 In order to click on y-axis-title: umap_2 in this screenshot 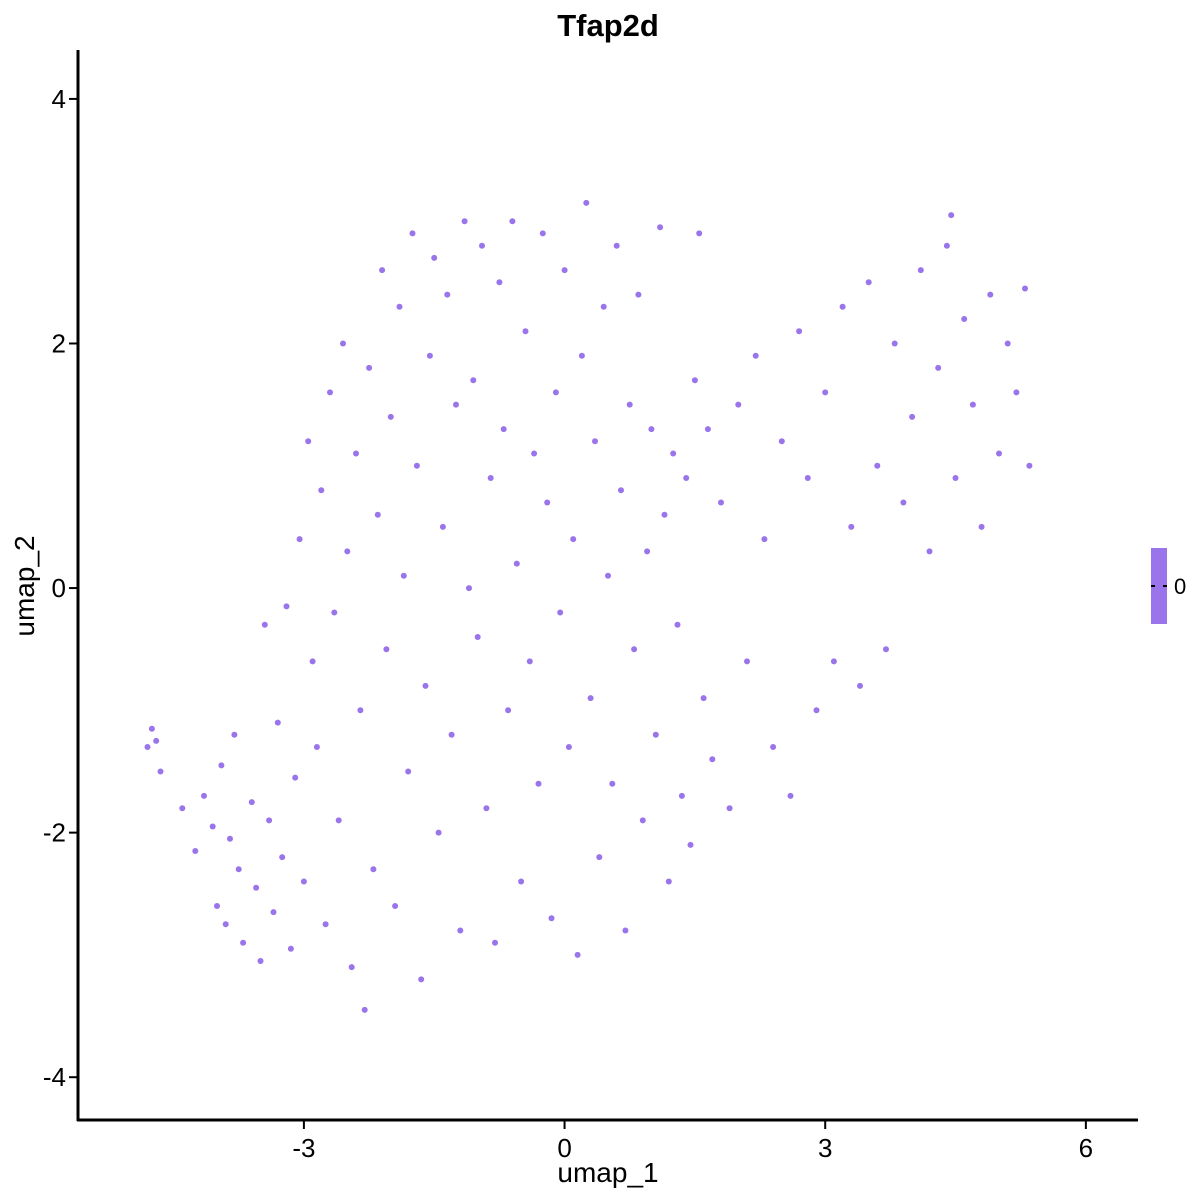, I will do `click(24, 585)`.